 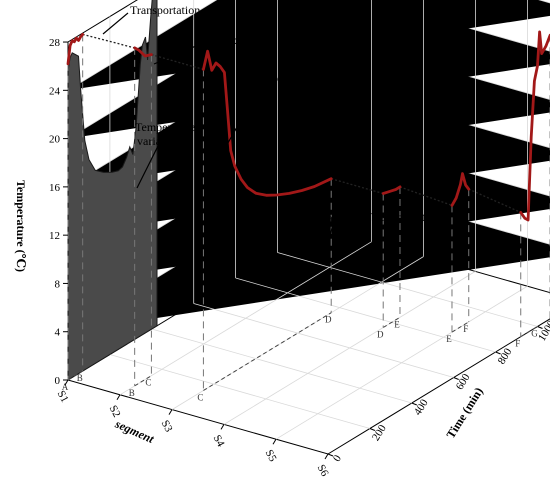 What do you see at coordinates (464, 413) in the screenshot?
I see `z-axis-label: Time (min)` at bounding box center [464, 413].